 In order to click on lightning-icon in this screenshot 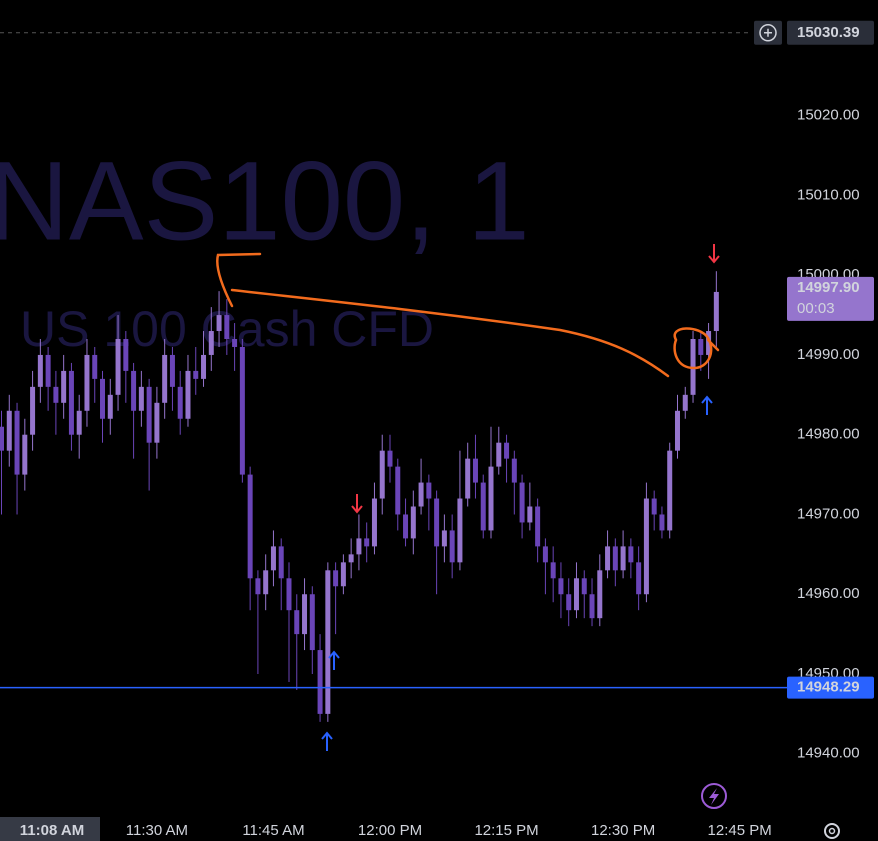, I will do `click(714, 796)`.